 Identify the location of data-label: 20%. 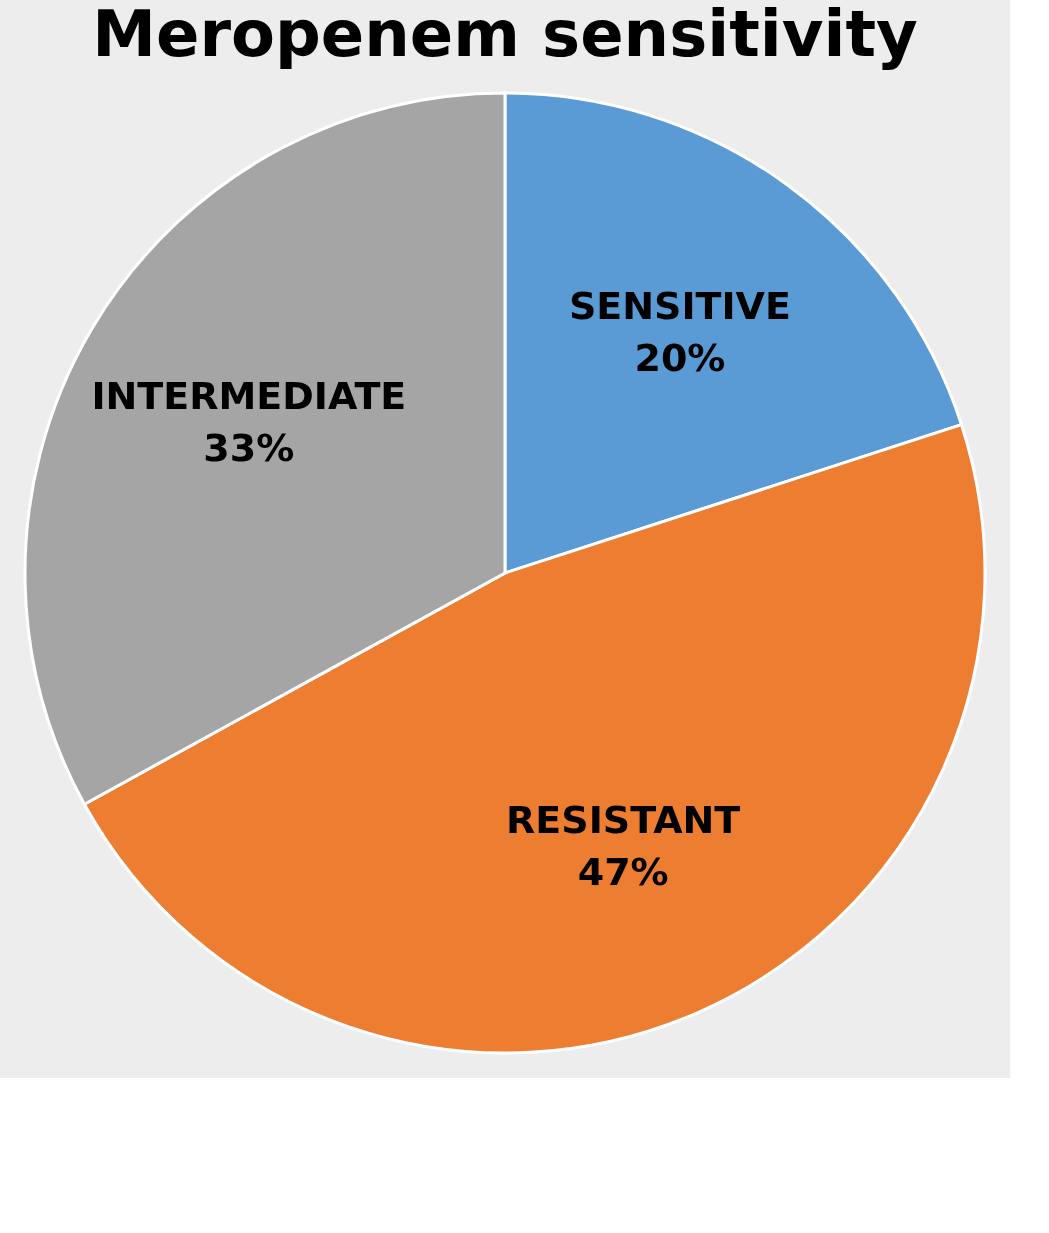
(680, 358).